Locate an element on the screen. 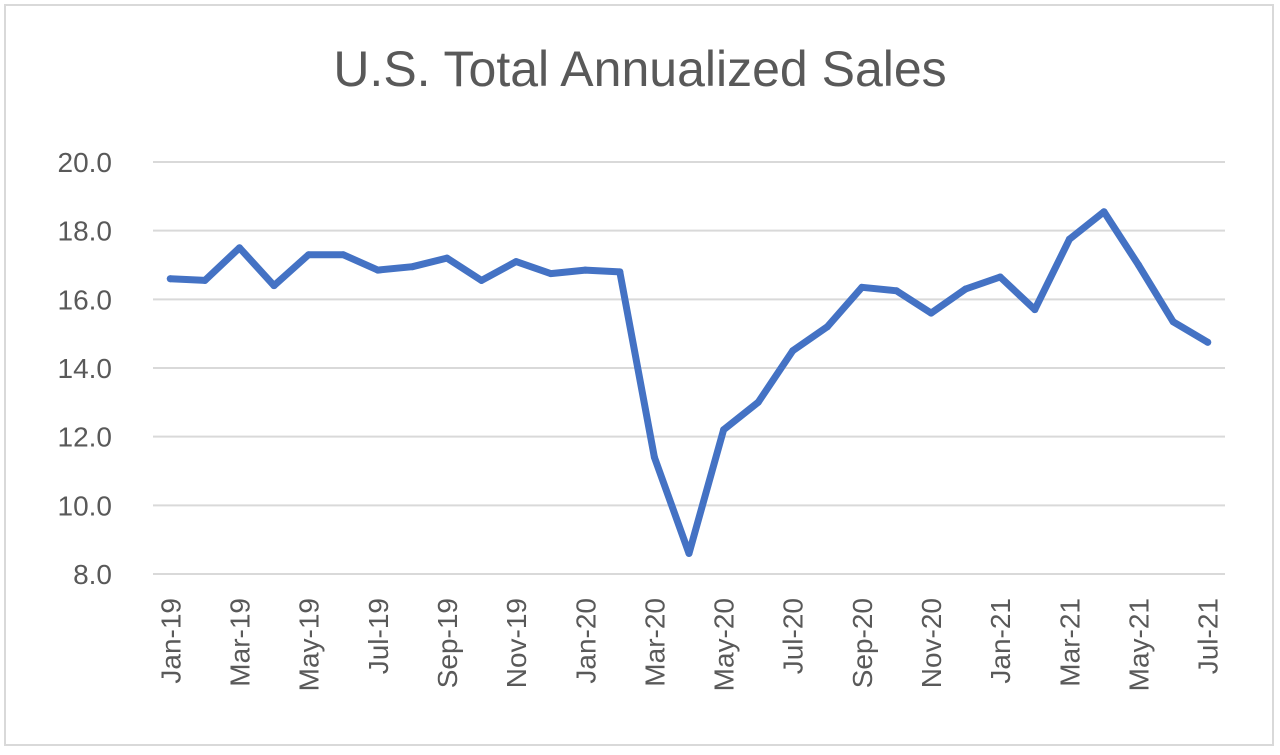  y-tick-label: 8.0 is located at coordinates (92, 574).